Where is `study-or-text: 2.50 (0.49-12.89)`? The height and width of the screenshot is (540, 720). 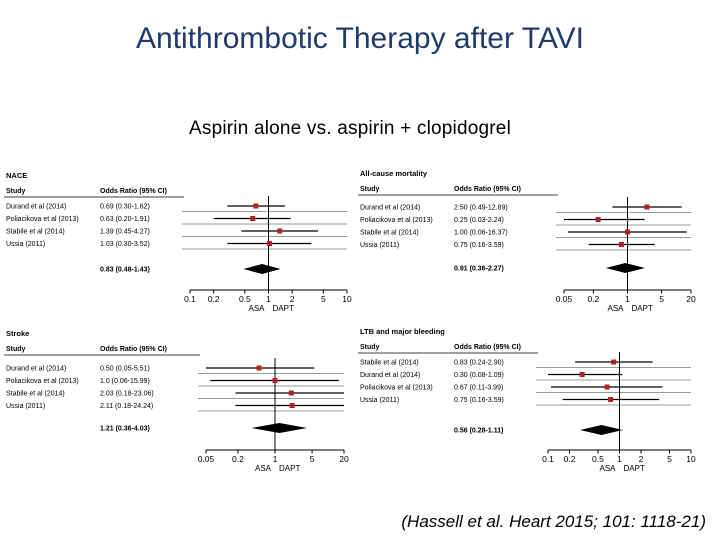
study-or-text: 2.50 (0.49-12.89) is located at coordinates (481, 208).